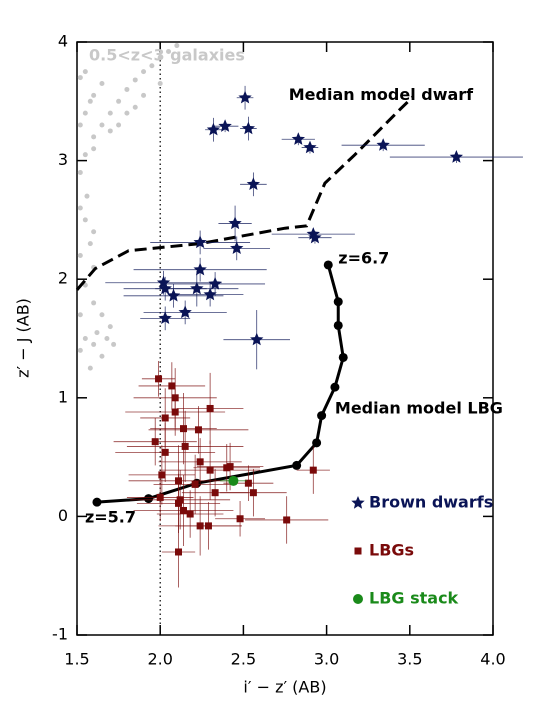 Image resolution: width=550 pixels, height=713 pixels. I want to click on model-start-label: z=5.7, so click(110, 517).